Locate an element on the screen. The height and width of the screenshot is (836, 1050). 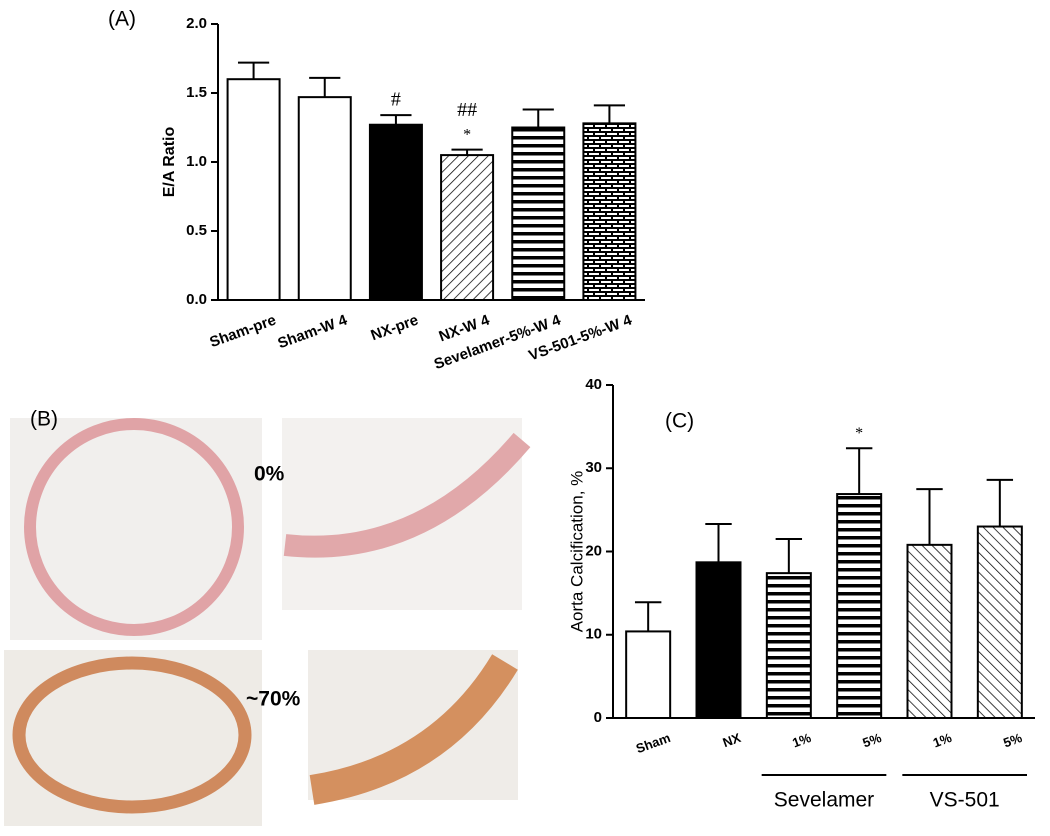
y-tick-label: 10 is located at coordinates (593, 634).